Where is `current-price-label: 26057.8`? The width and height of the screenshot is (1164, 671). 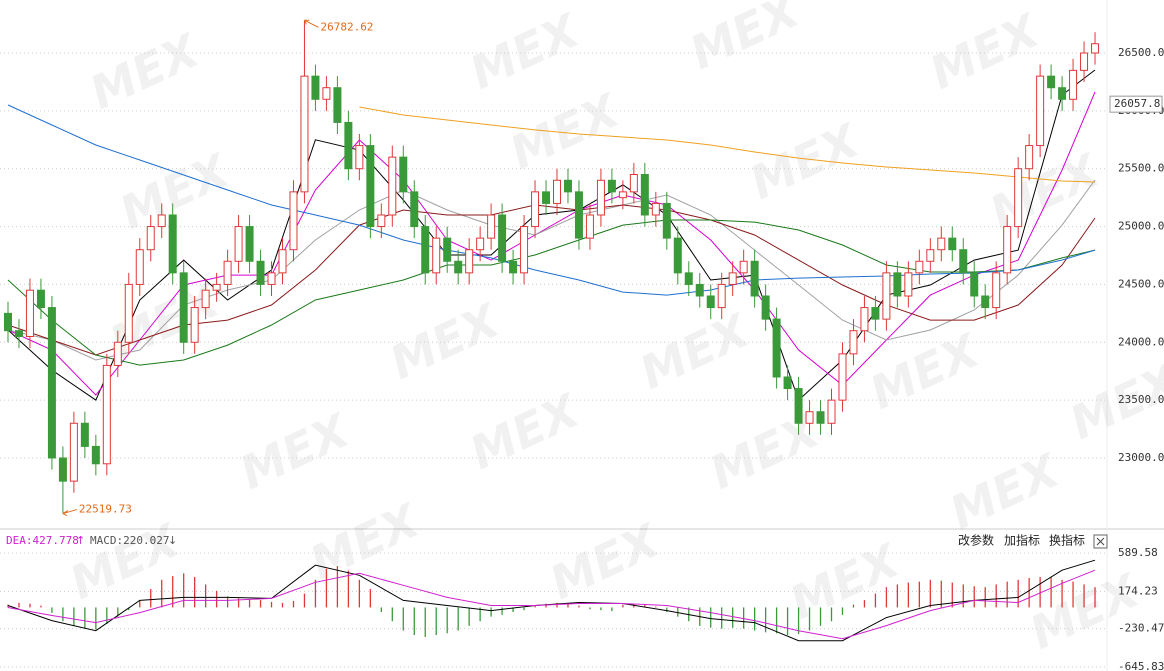 current-price-label: 26057.8 is located at coordinates (1137, 103).